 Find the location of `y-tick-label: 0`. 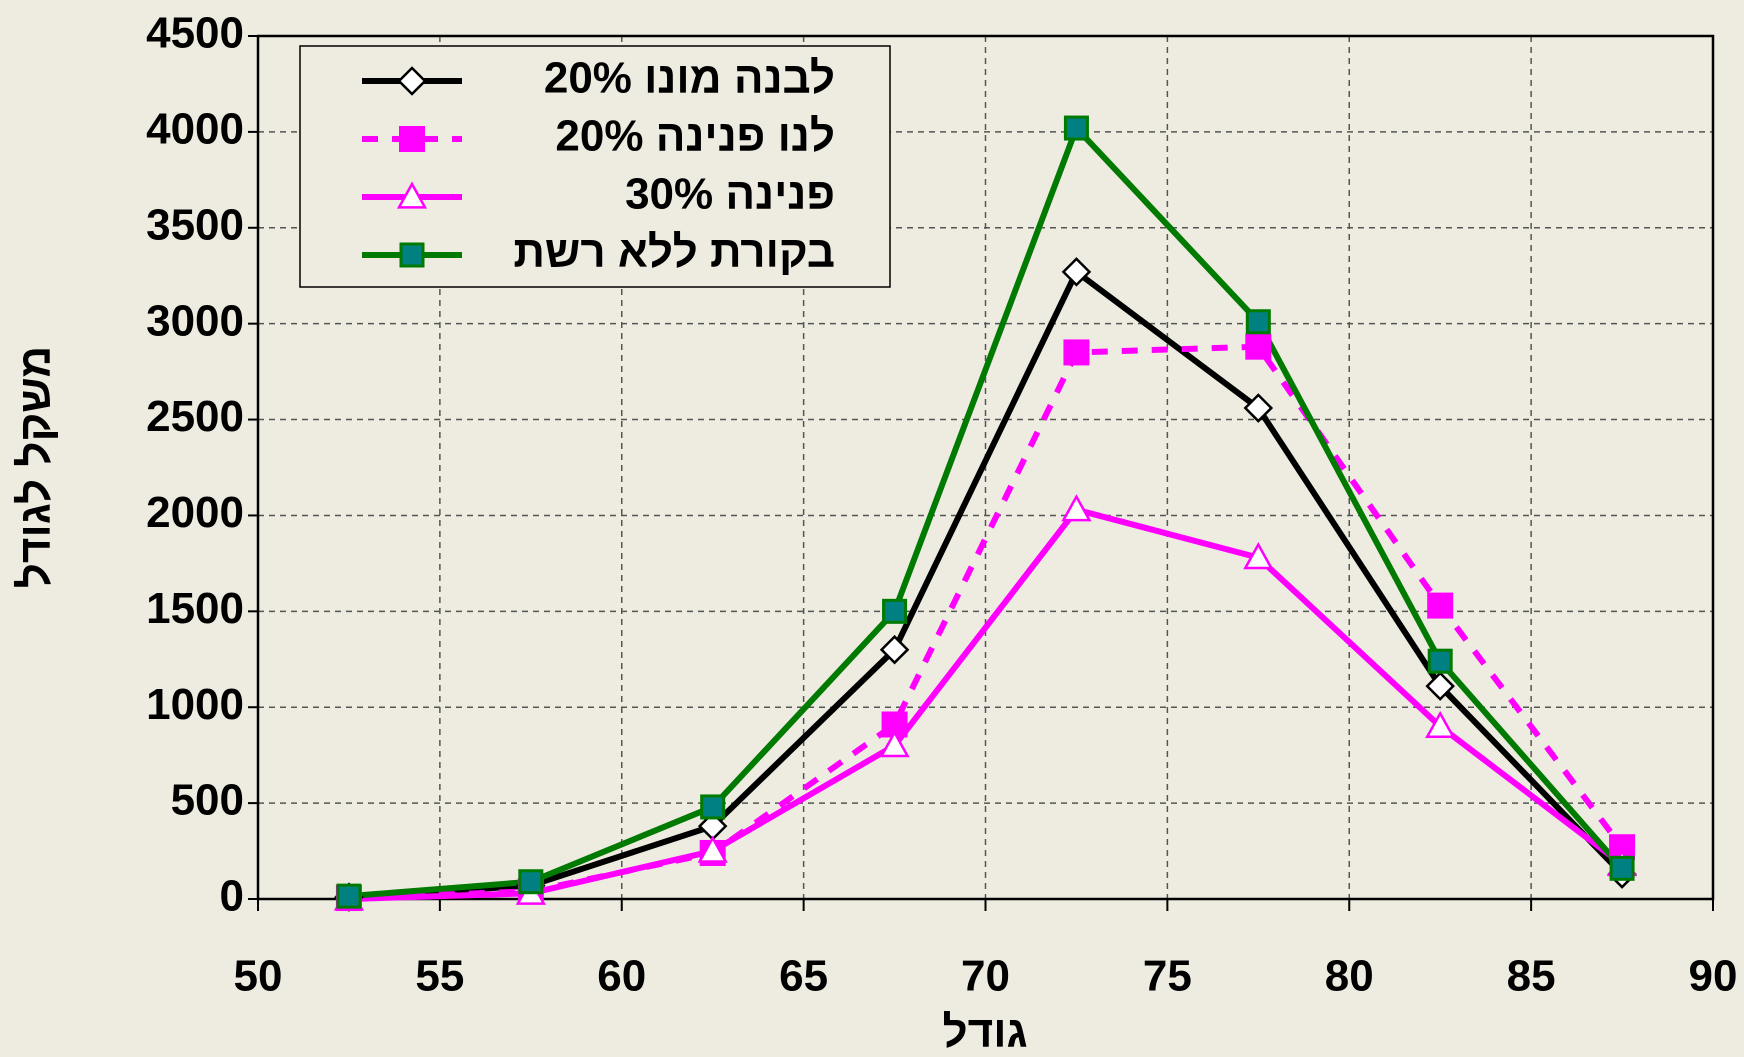

y-tick-label: 0 is located at coordinates (232, 896).